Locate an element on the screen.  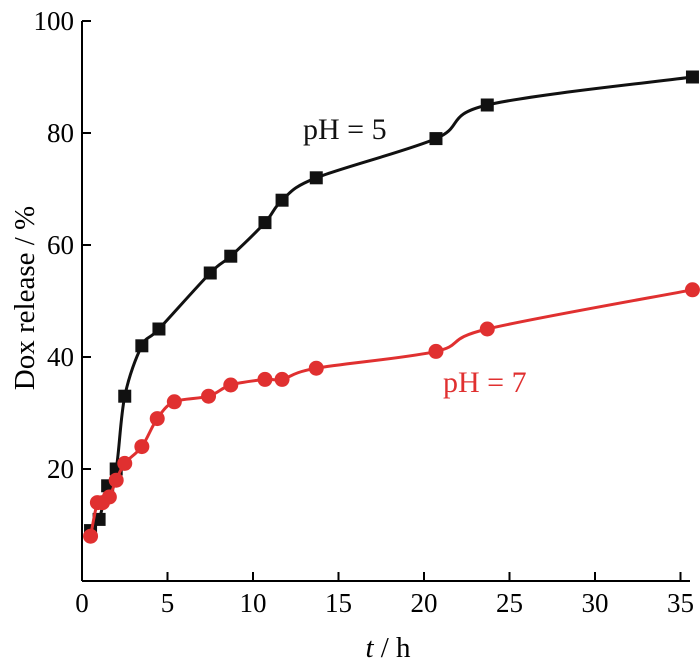
y-tick-label: 100 is located at coordinates (54, 21).